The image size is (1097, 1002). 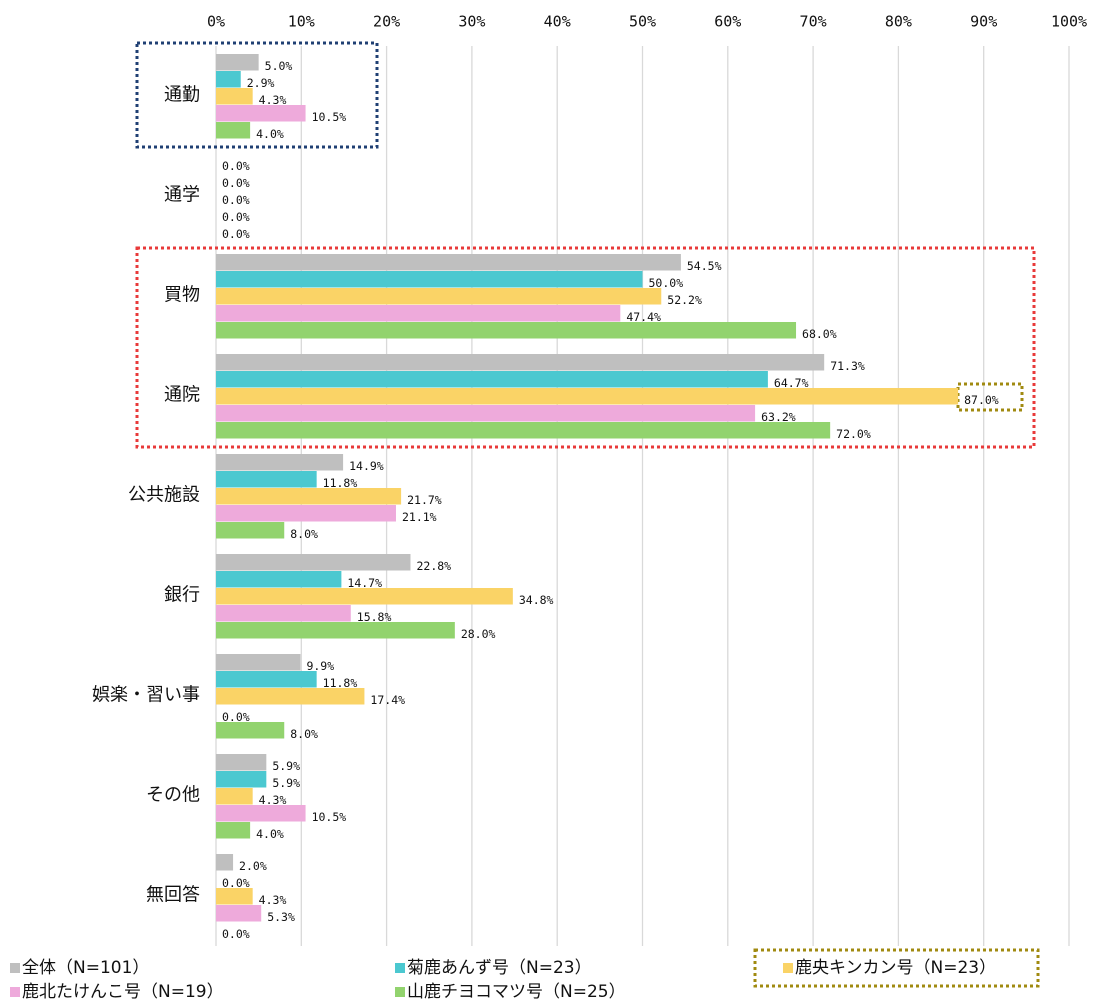 What do you see at coordinates (516, 992) in the screenshot?
I see `legend-label: 山鹿チヨコマツ号（N=25）` at bounding box center [516, 992].